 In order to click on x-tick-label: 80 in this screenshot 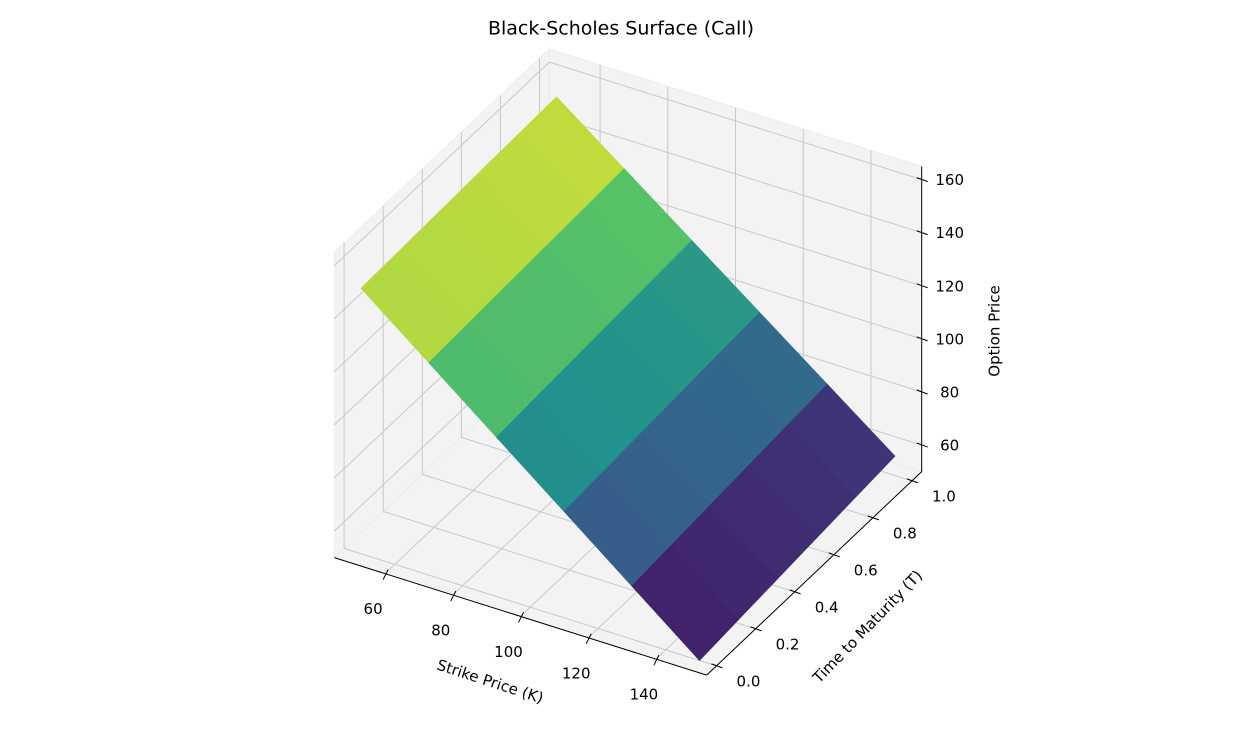, I will do `click(440, 631)`.